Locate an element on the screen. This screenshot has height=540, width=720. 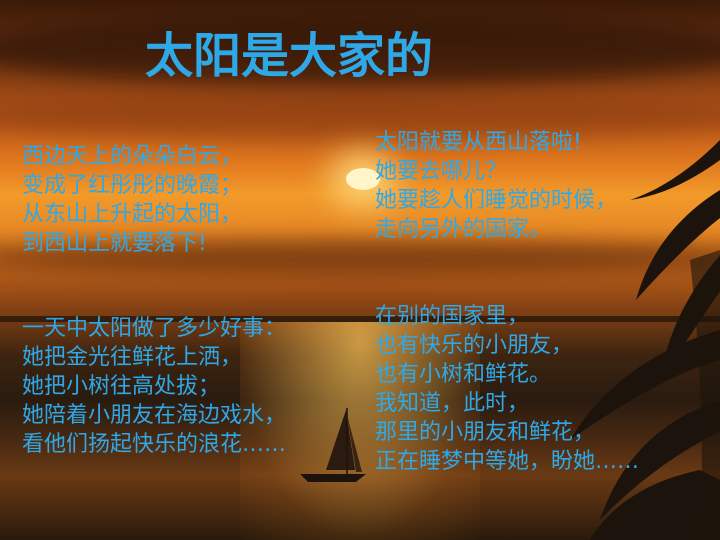
poem-line: 太阳就要从西山落啦! is located at coordinates (478, 142).